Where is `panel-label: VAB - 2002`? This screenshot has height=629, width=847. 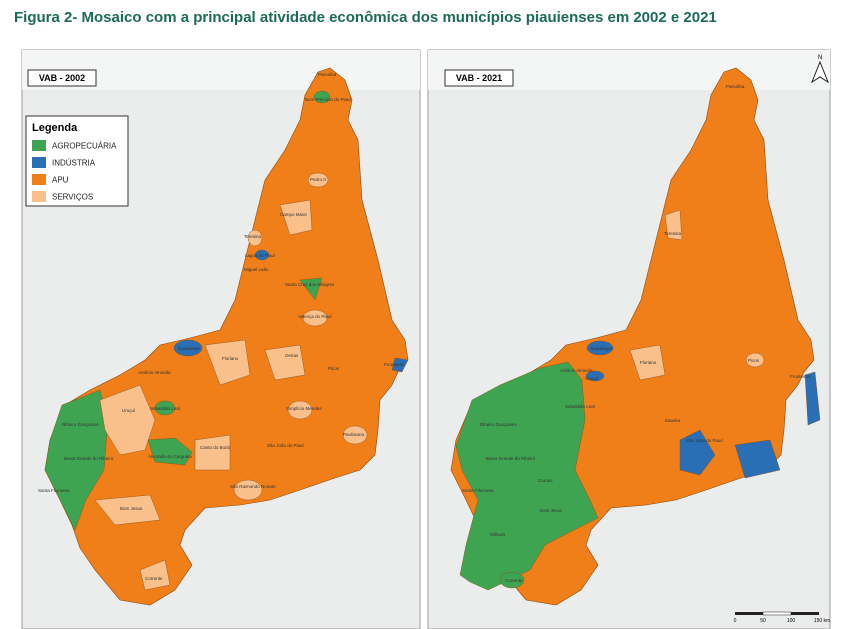
panel-label: VAB - 2002 is located at coordinates (62, 78).